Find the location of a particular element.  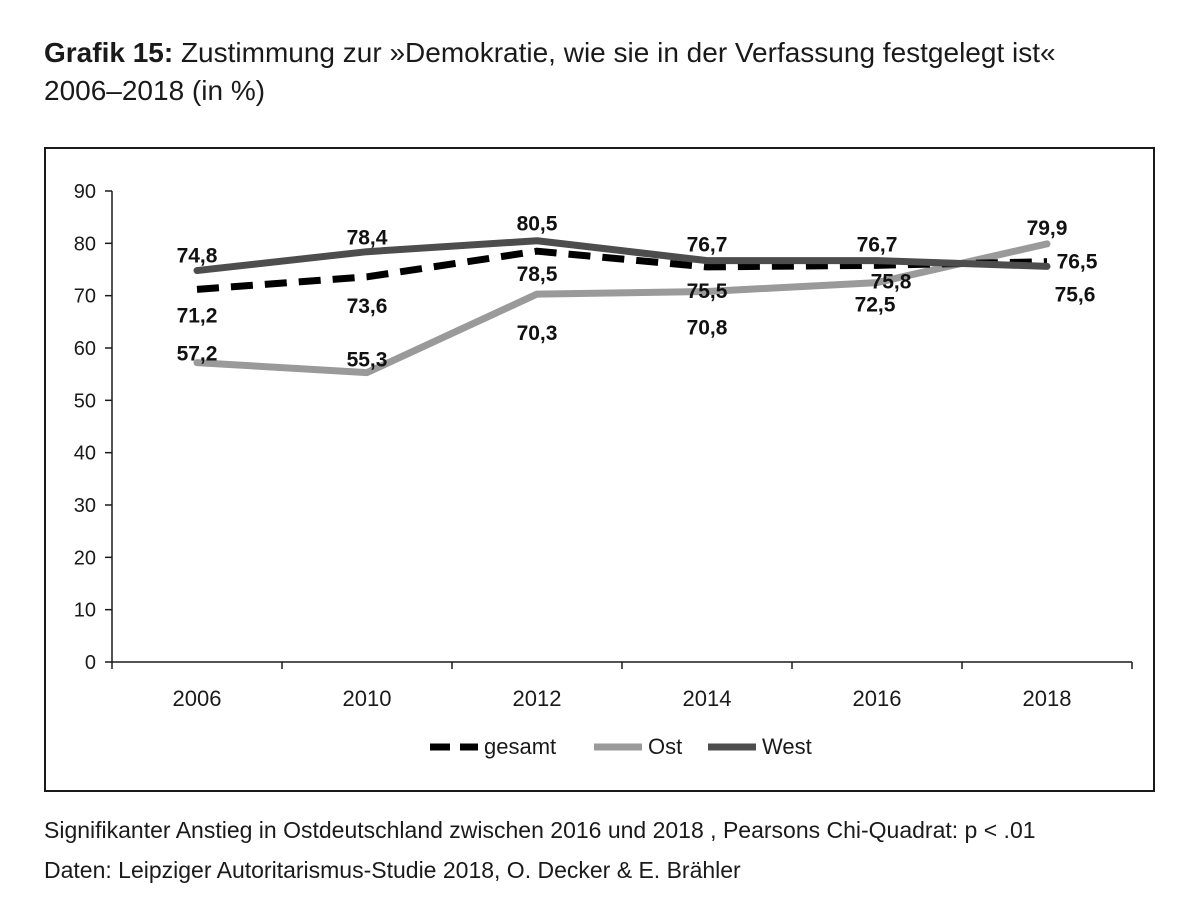

legend-label-ost: Ost is located at coordinates (665, 746).